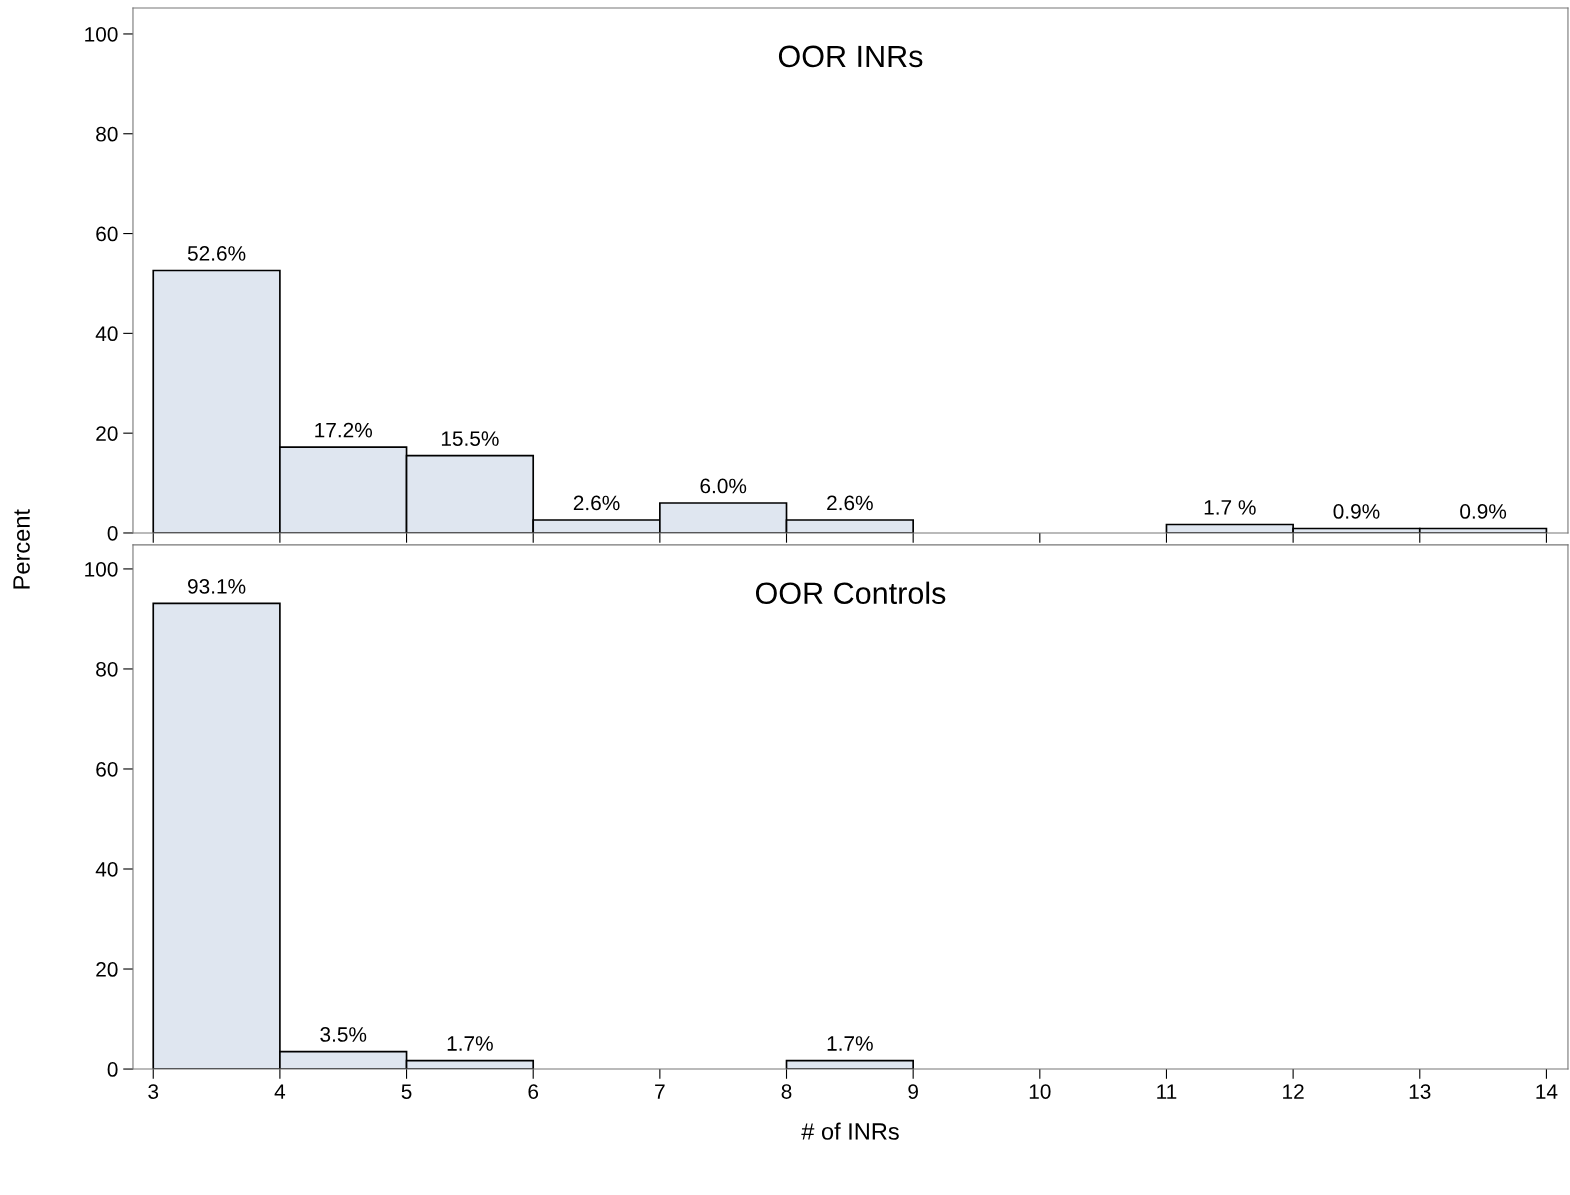  Describe the element at coordinates (280, 1091) in the screenshot. I see `x-tick-label: 4` at that location.